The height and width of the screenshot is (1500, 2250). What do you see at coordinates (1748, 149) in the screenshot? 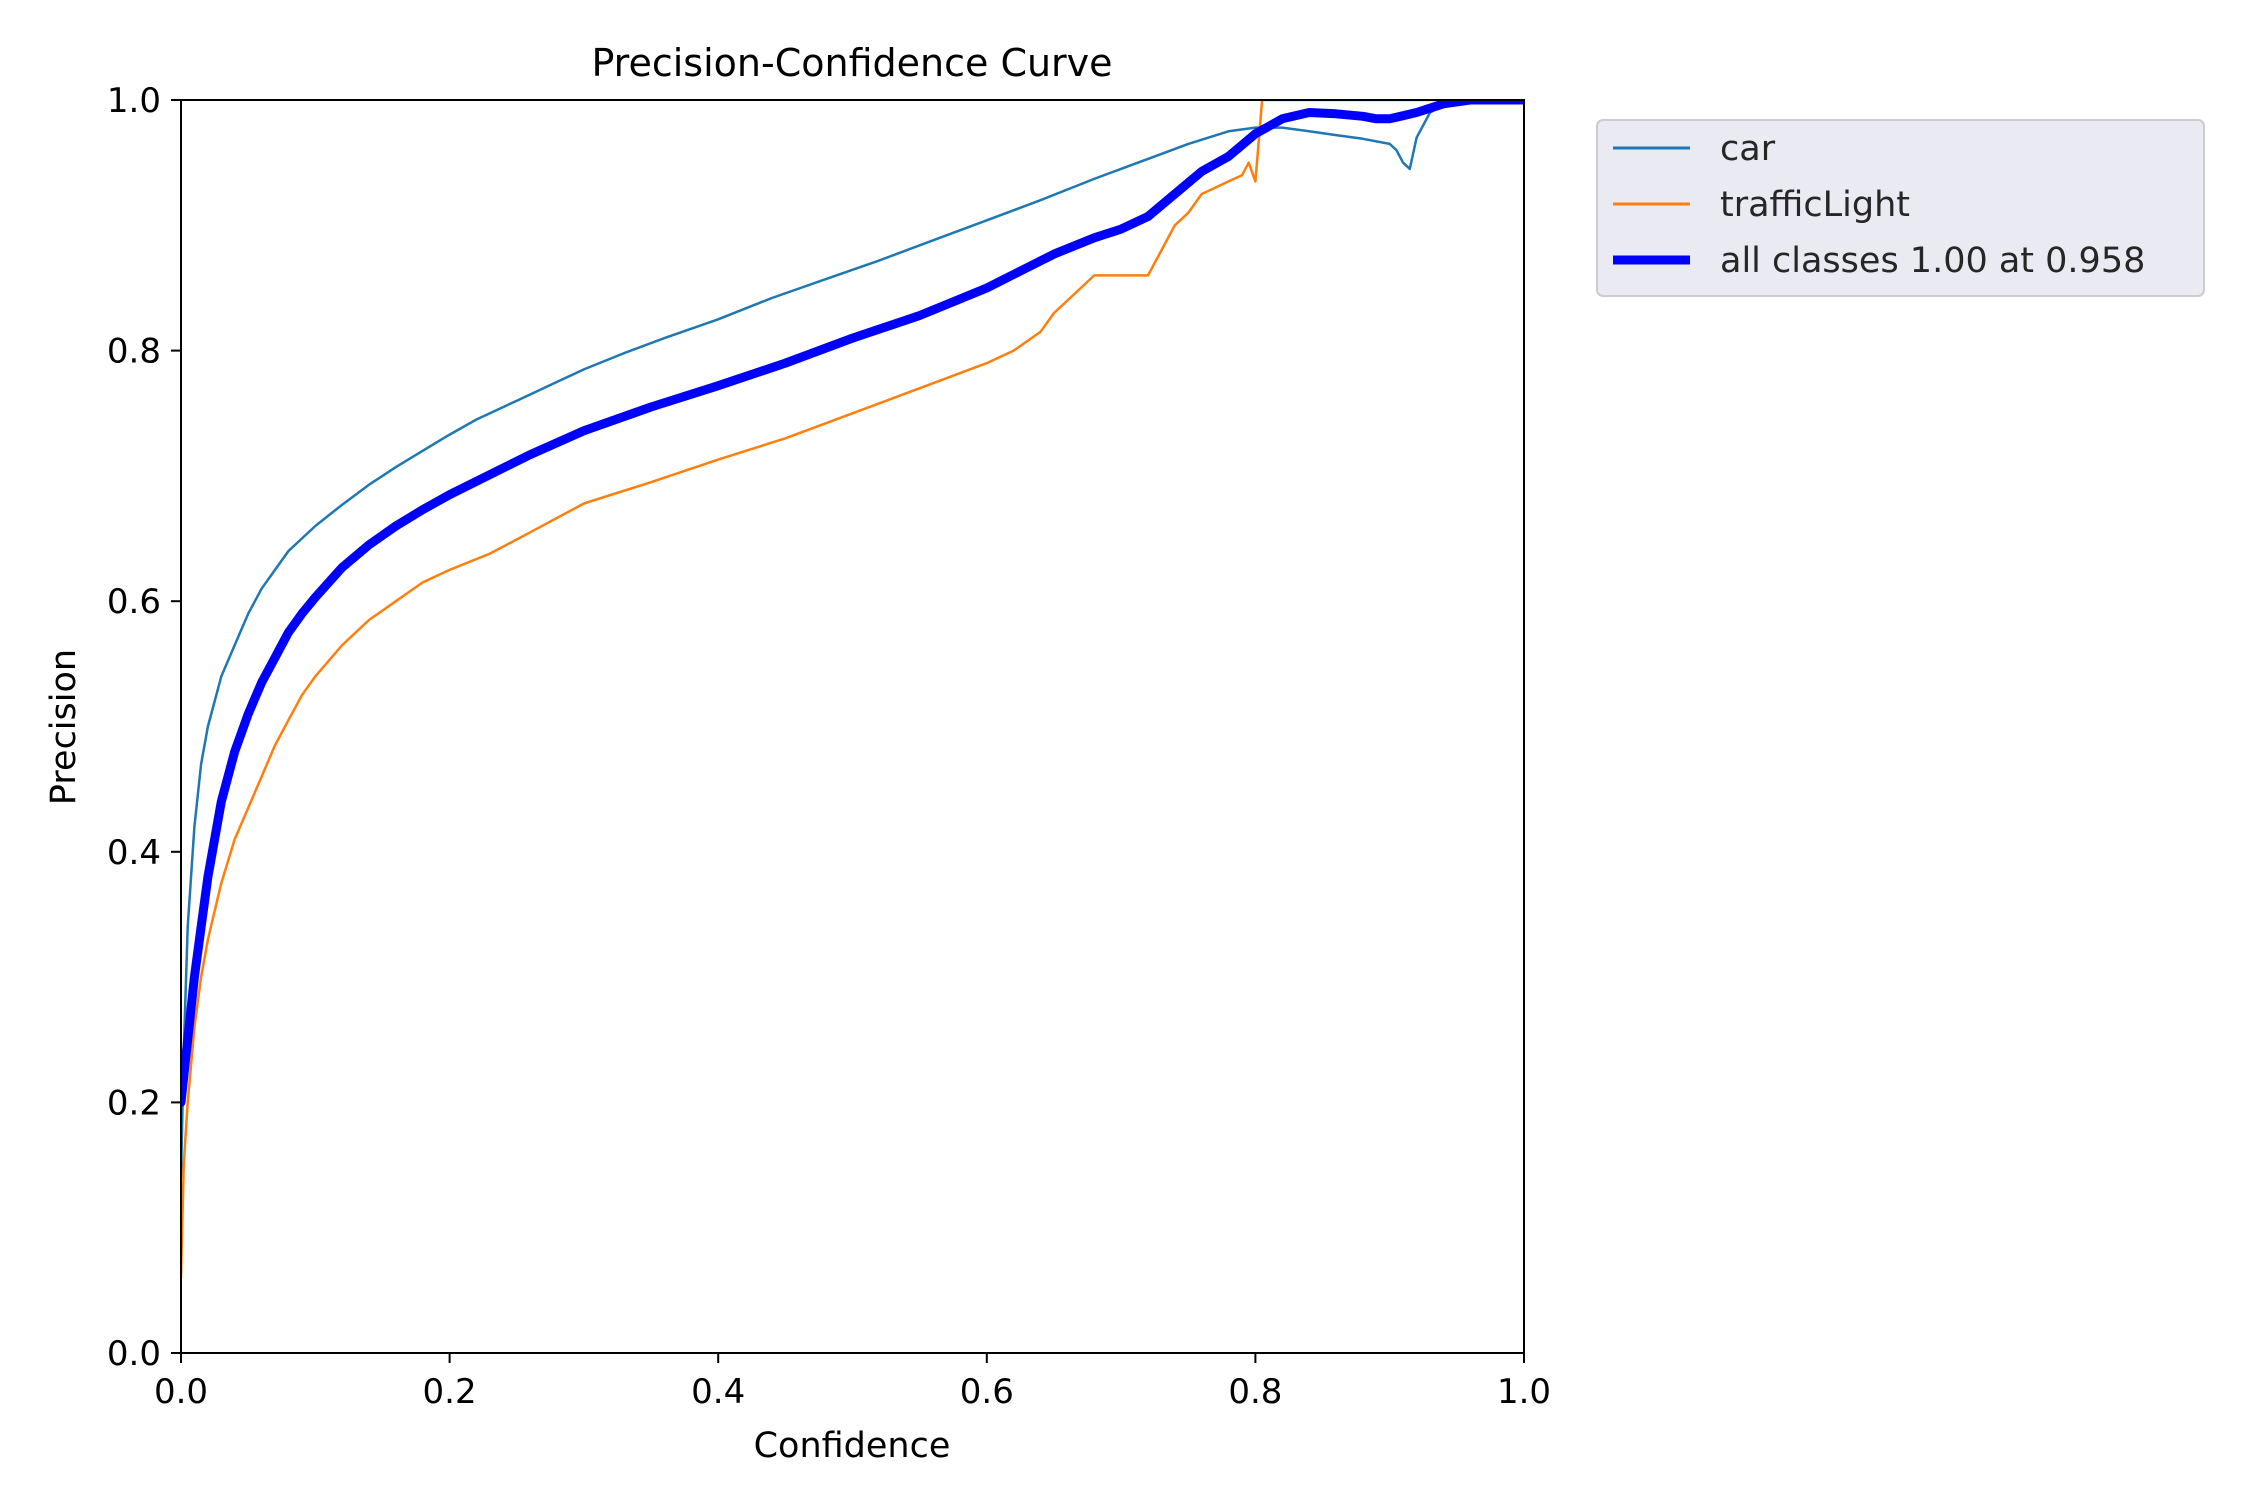
I see `legend-label-car: car` at bounding box center [1748, 149].